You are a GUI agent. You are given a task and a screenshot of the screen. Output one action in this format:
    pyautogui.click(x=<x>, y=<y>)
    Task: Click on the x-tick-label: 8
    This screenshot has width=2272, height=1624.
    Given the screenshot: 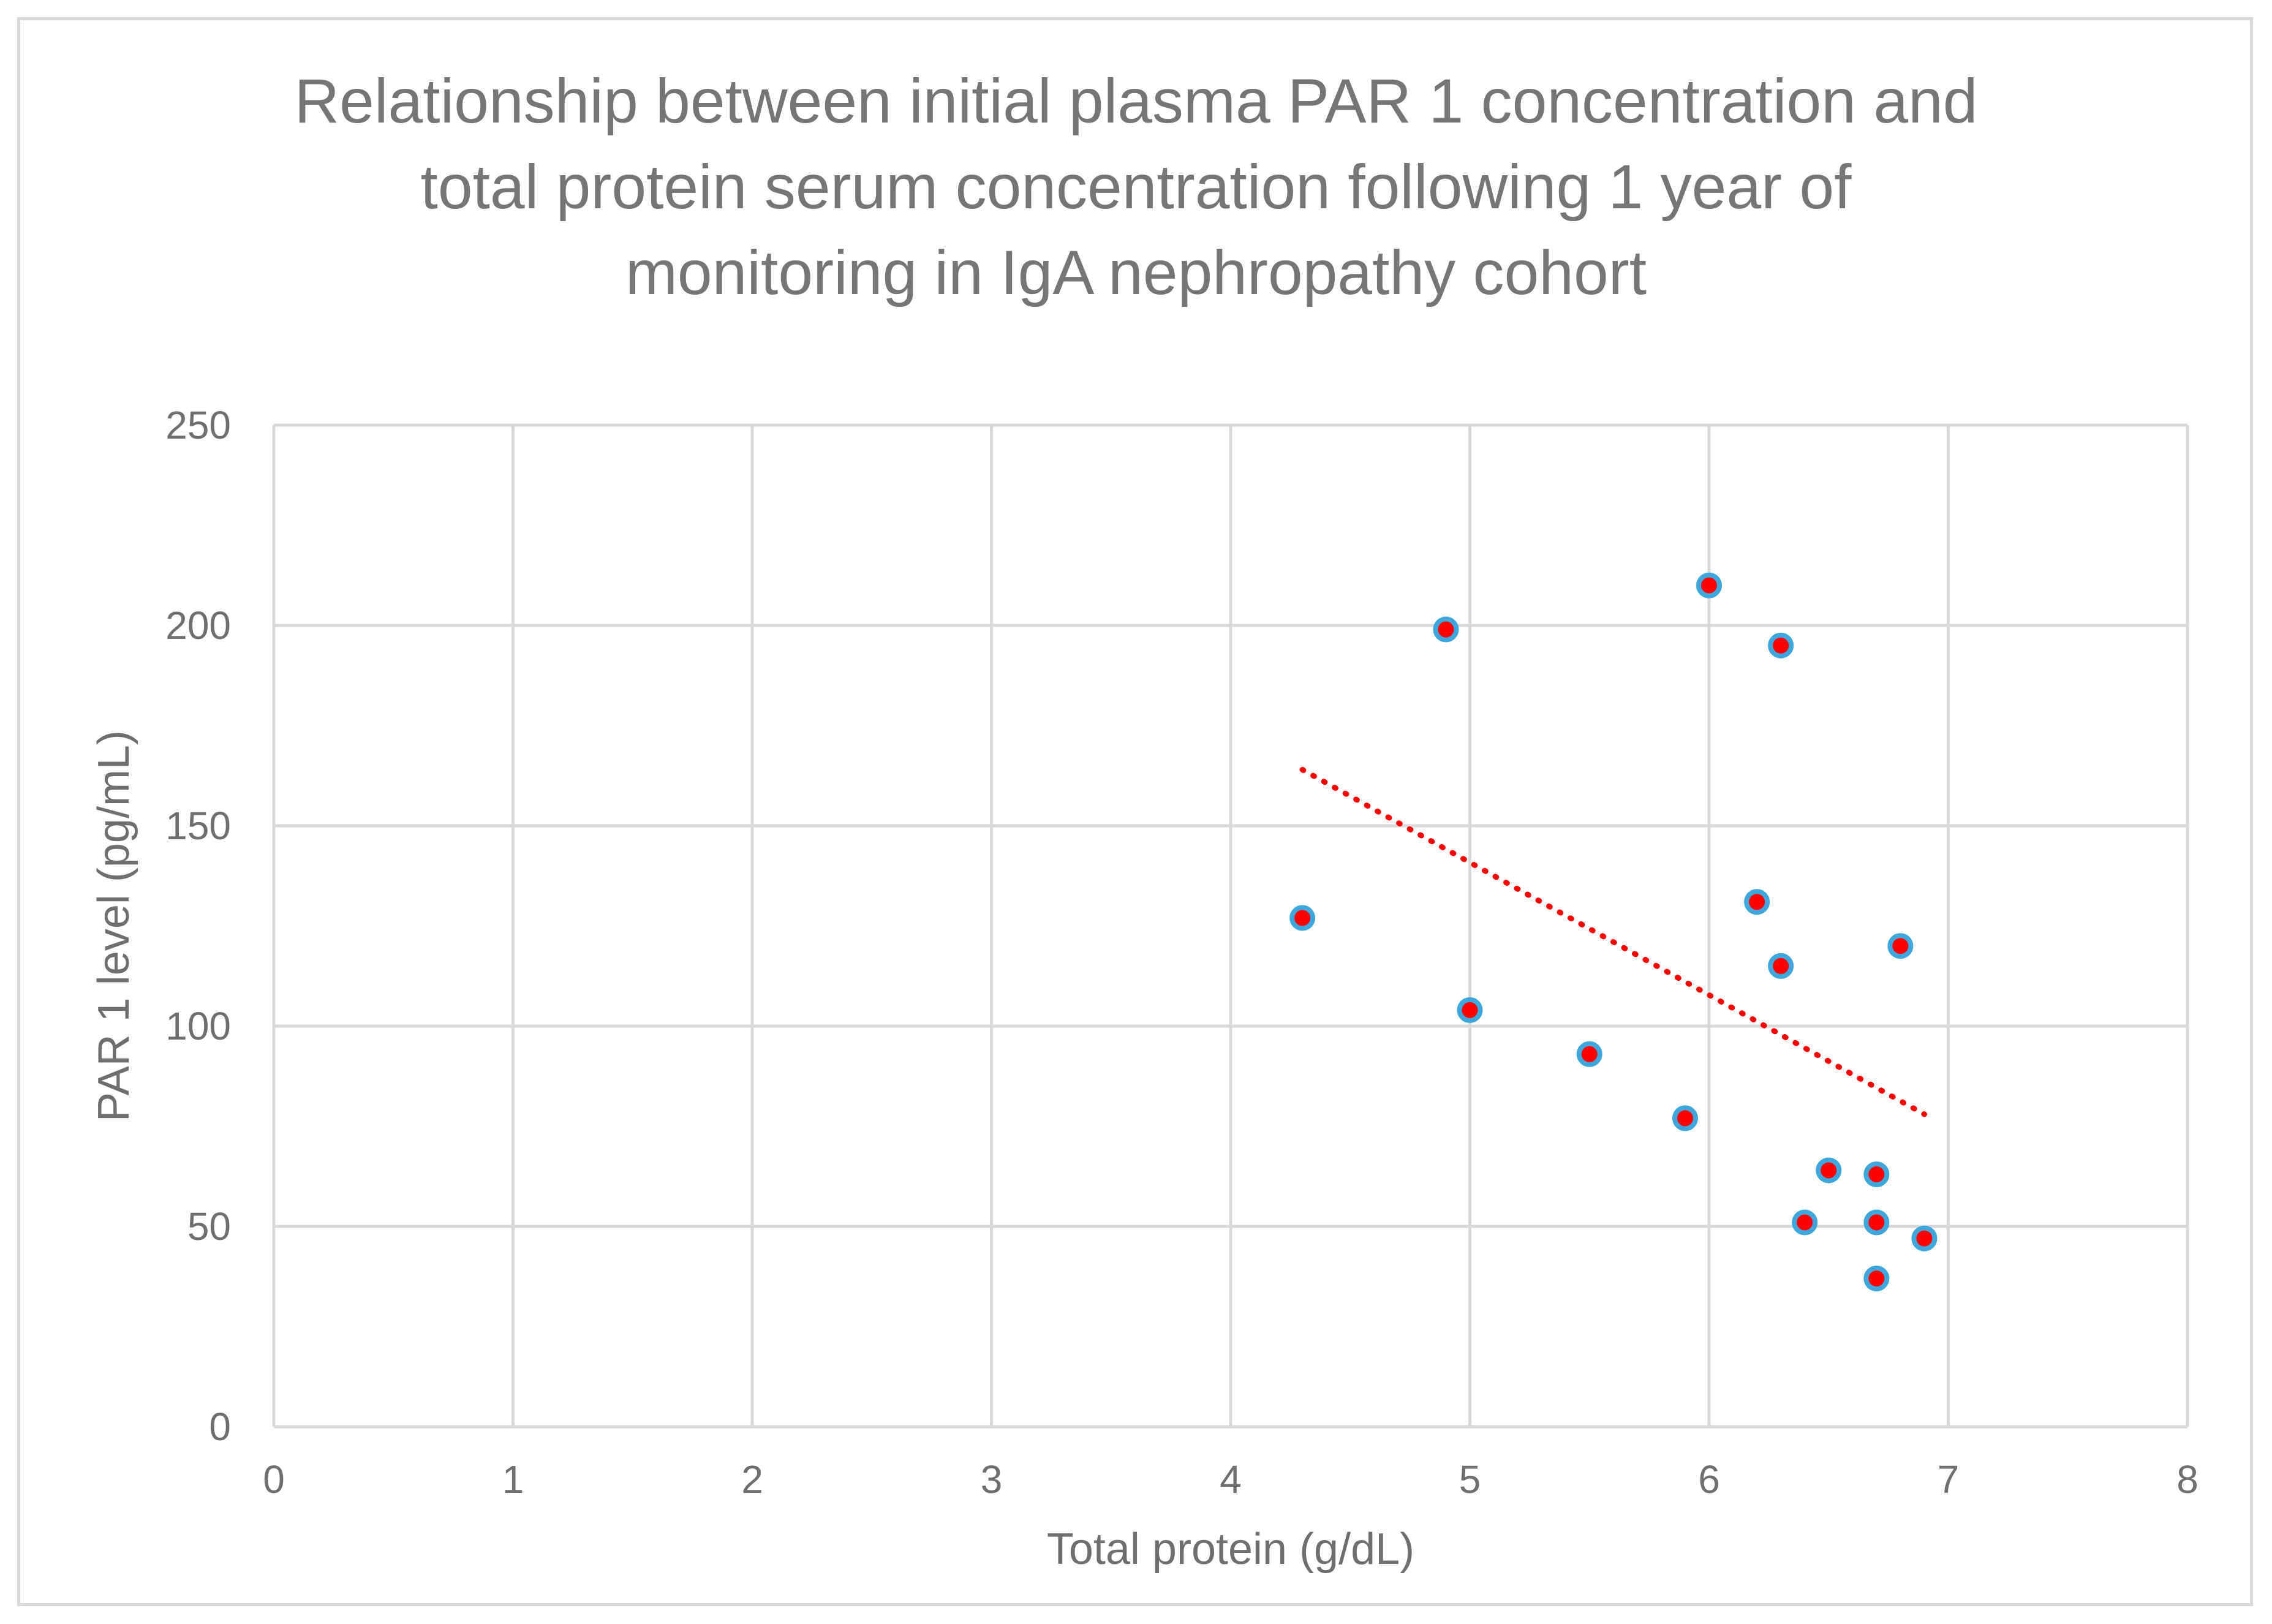 What is the action you would take?
    pyautogui.click(x=2187, y=1479)
    